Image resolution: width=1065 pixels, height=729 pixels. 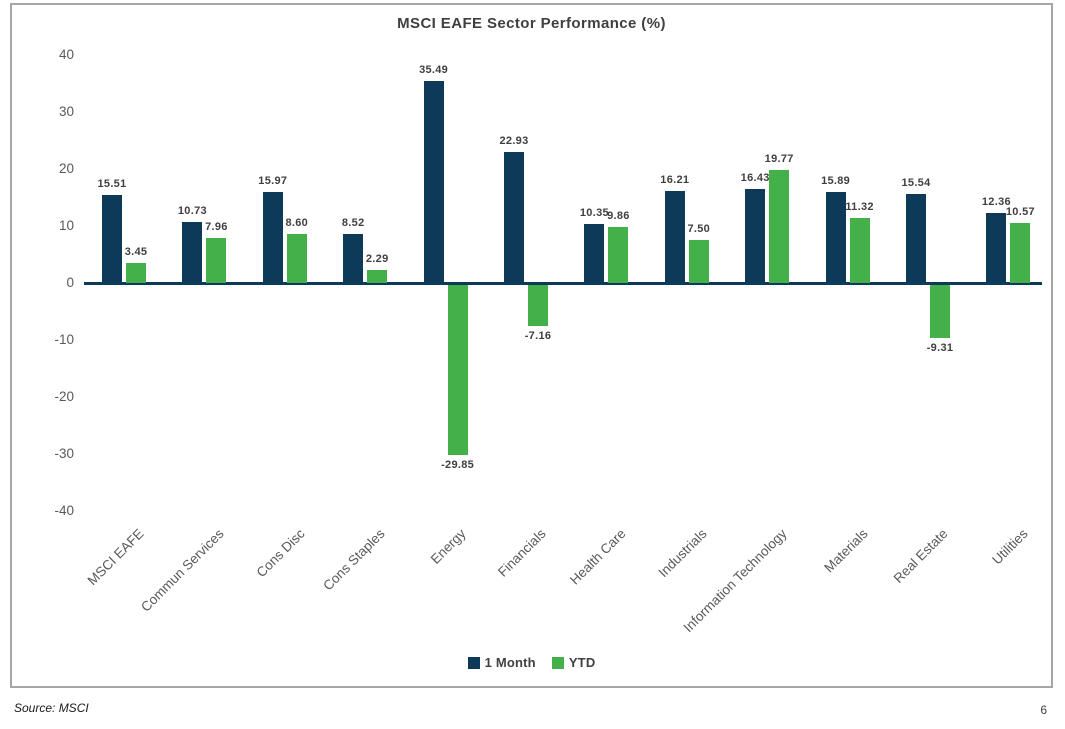 I want to click on legend: 1 Month YTD, so click(x=531, y=662).